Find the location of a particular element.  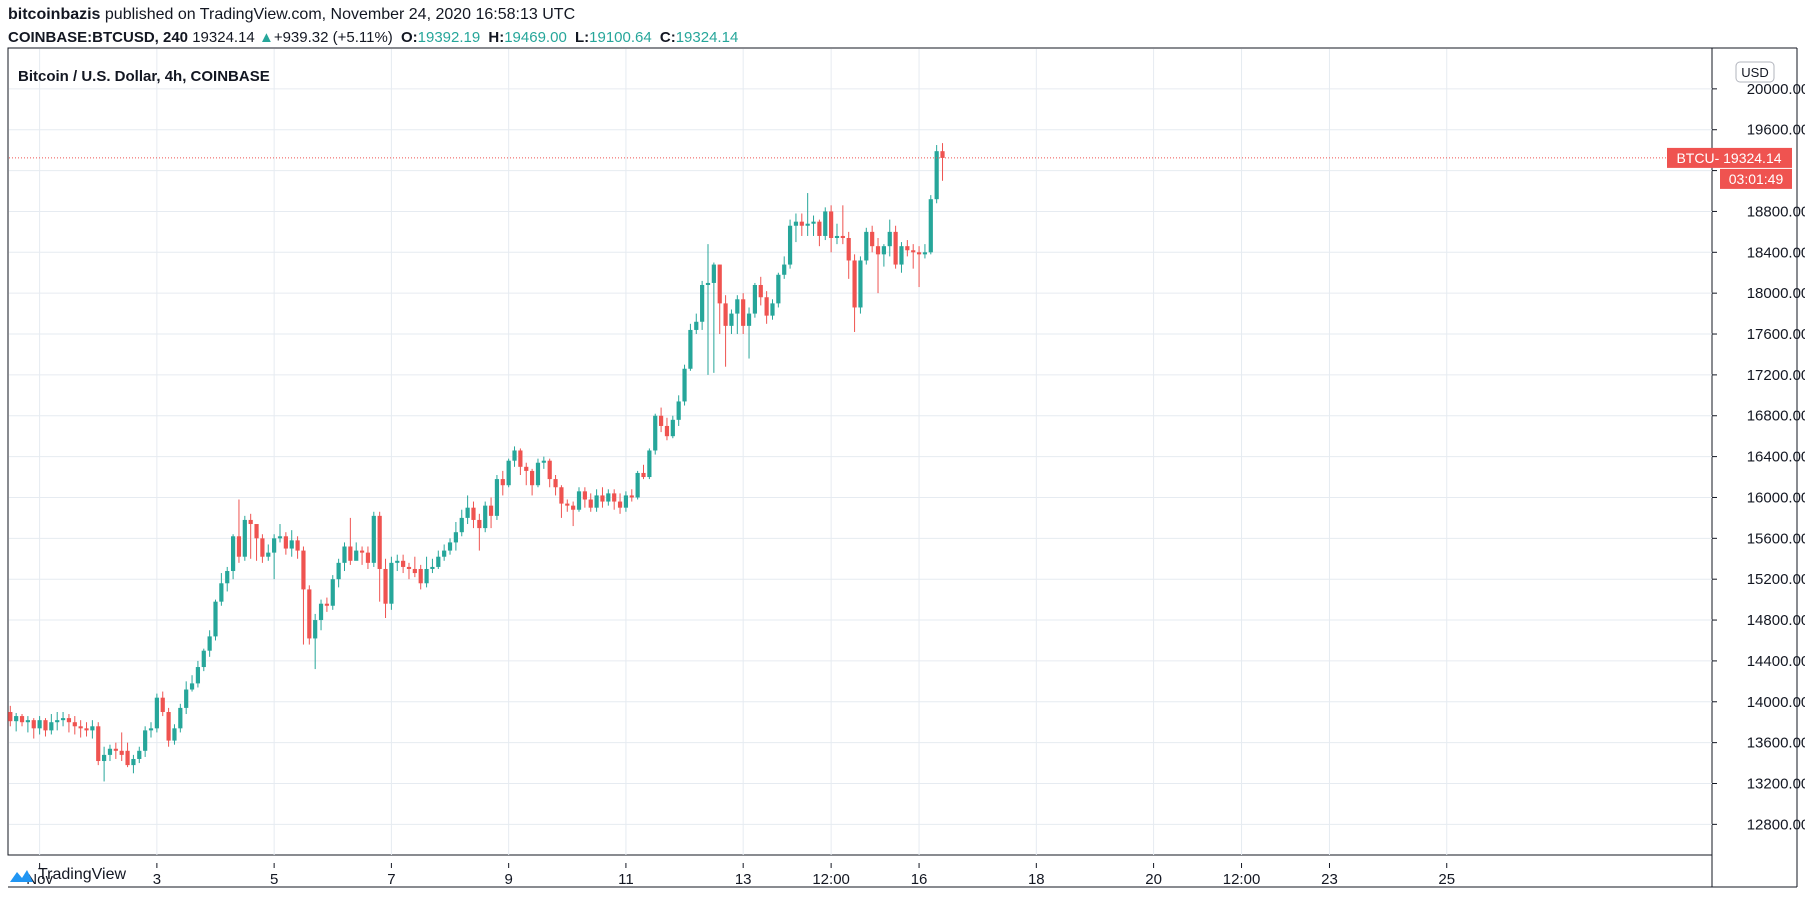

y-tick-label: 20000.00 is located at coordinates (1776, 89).